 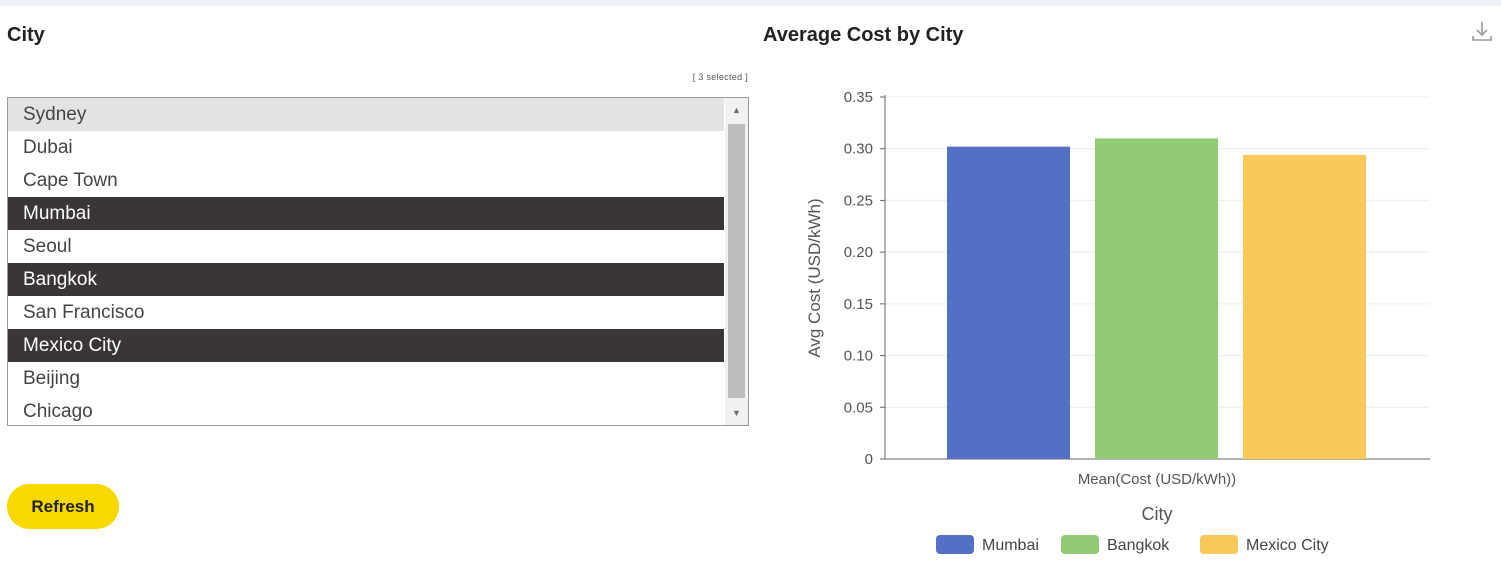 What do you see at coordinates (858, 304) in the screenshot?
I see `y-tick-label: 0.15` at bounding box center [858, 304].